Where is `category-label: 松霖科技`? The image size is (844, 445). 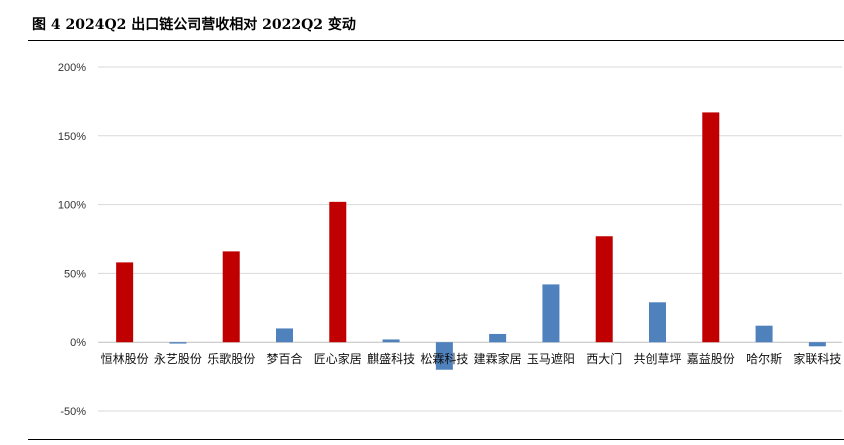
category-label: 松霖科技 is located at coordinates (444, 359).